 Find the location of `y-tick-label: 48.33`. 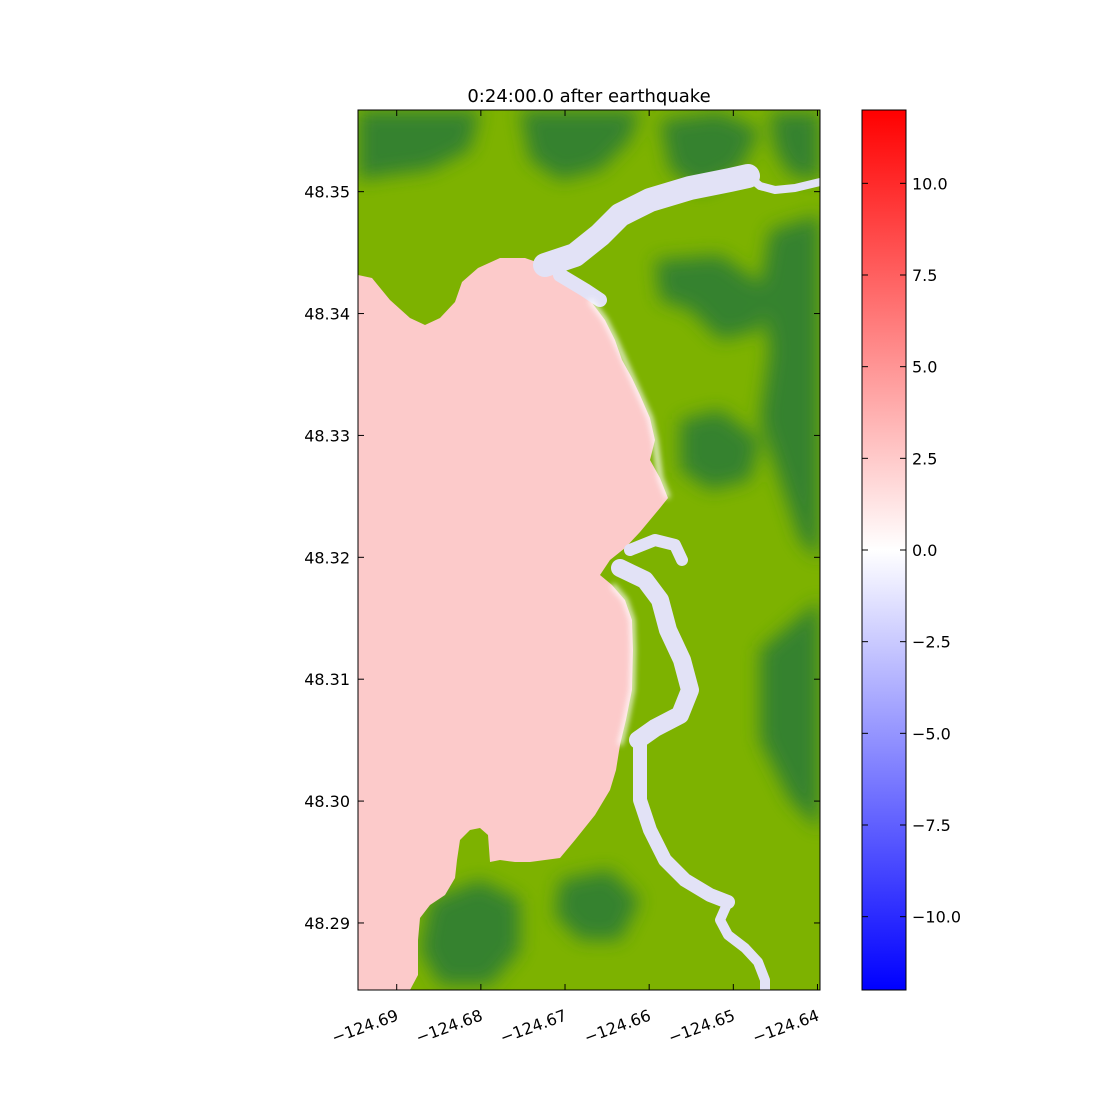

y-tick-label: 48.33 is located at coordinates (327, 435).